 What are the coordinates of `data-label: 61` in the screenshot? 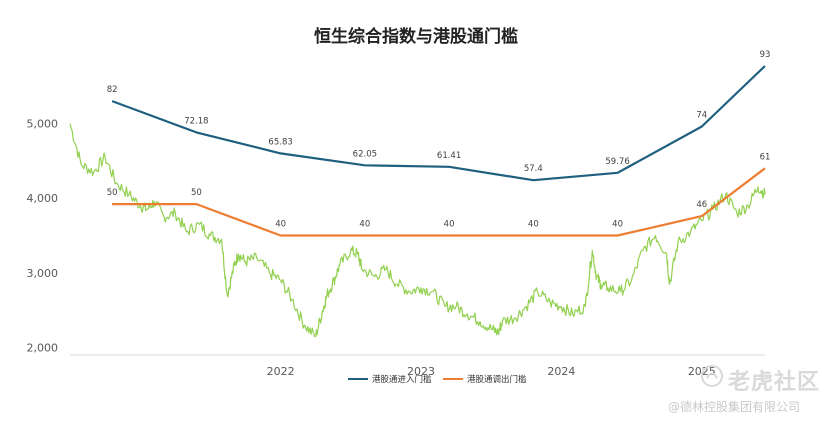 It's located at (765, 157).